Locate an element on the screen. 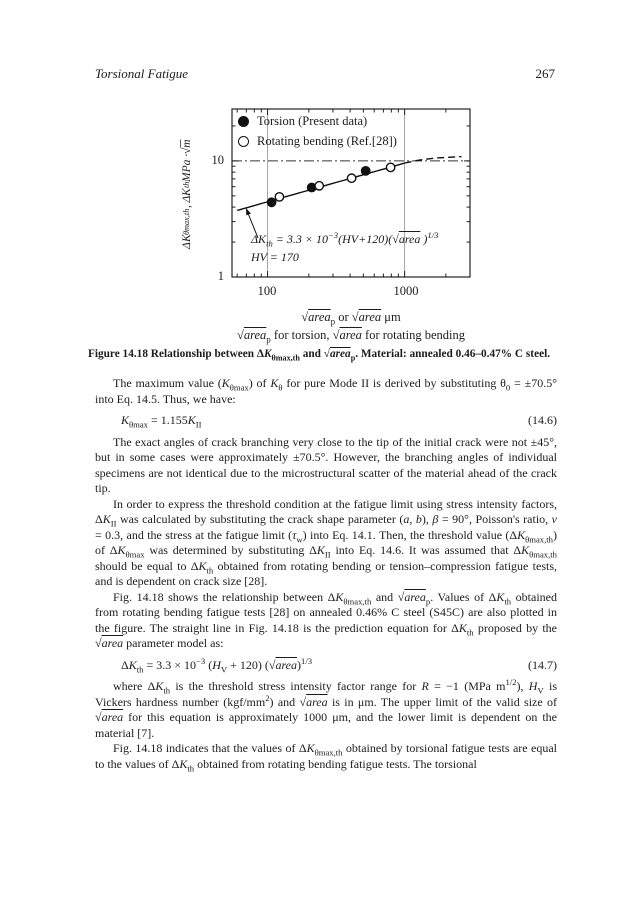 Image resolution: width=639 pixels, height=900 pixels. equation-number: (14.6) is located at coordinates (542, 420).